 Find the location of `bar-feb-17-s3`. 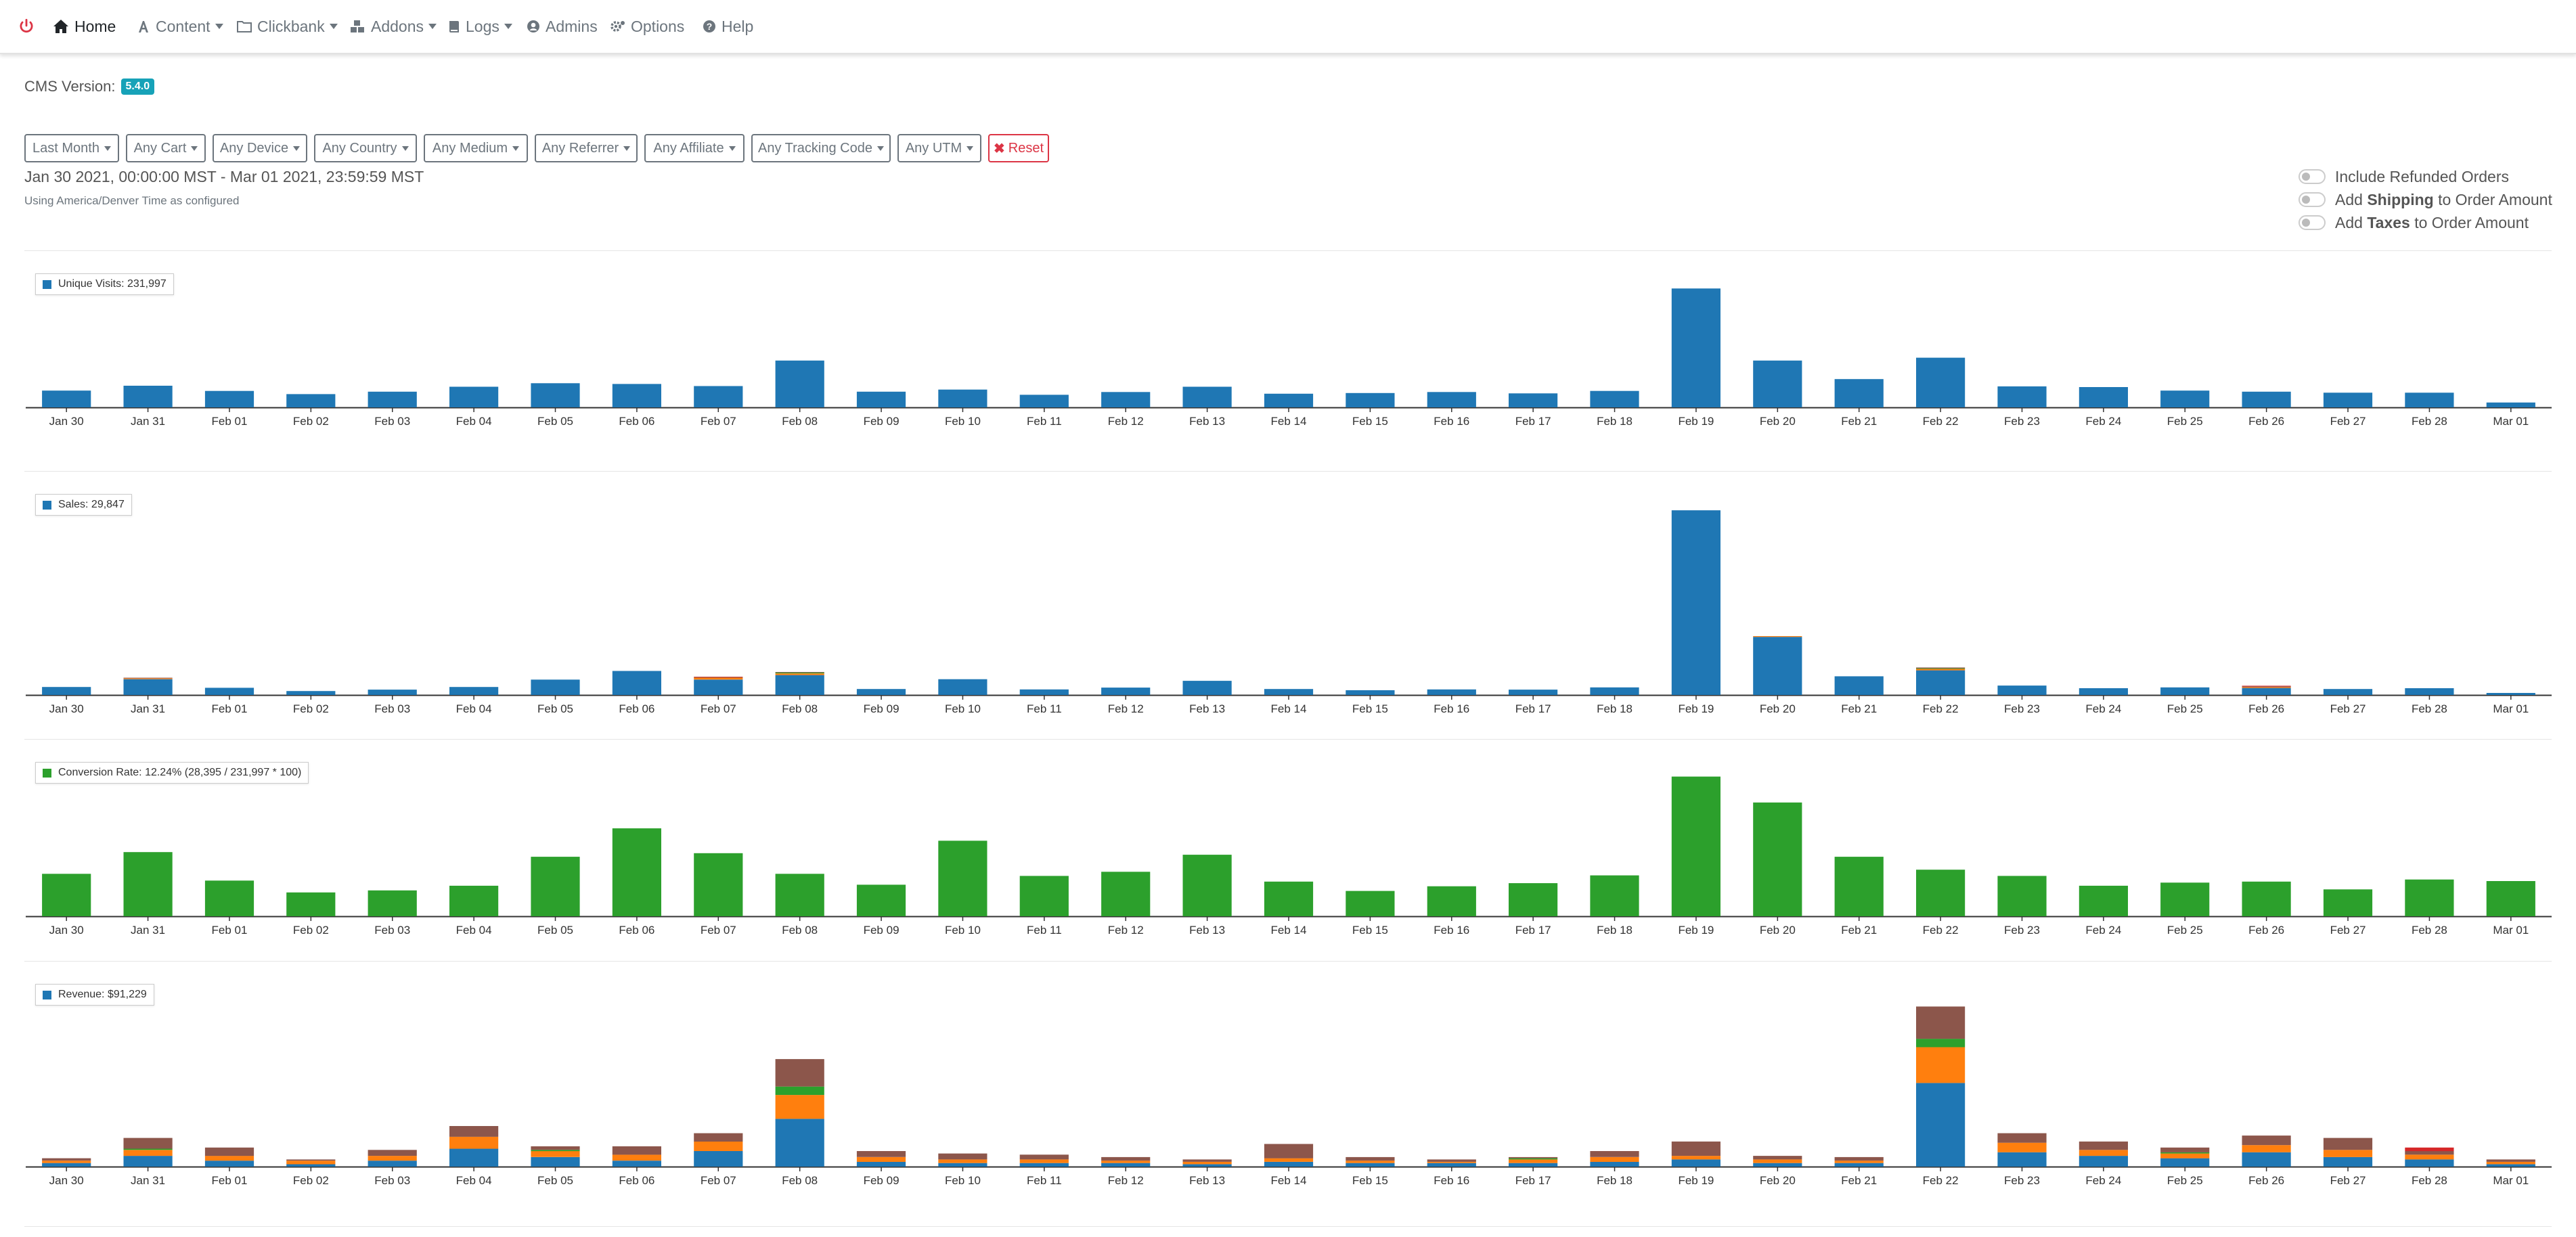

bar-feb-17-s3 is located at coordinates (1533, 1157).